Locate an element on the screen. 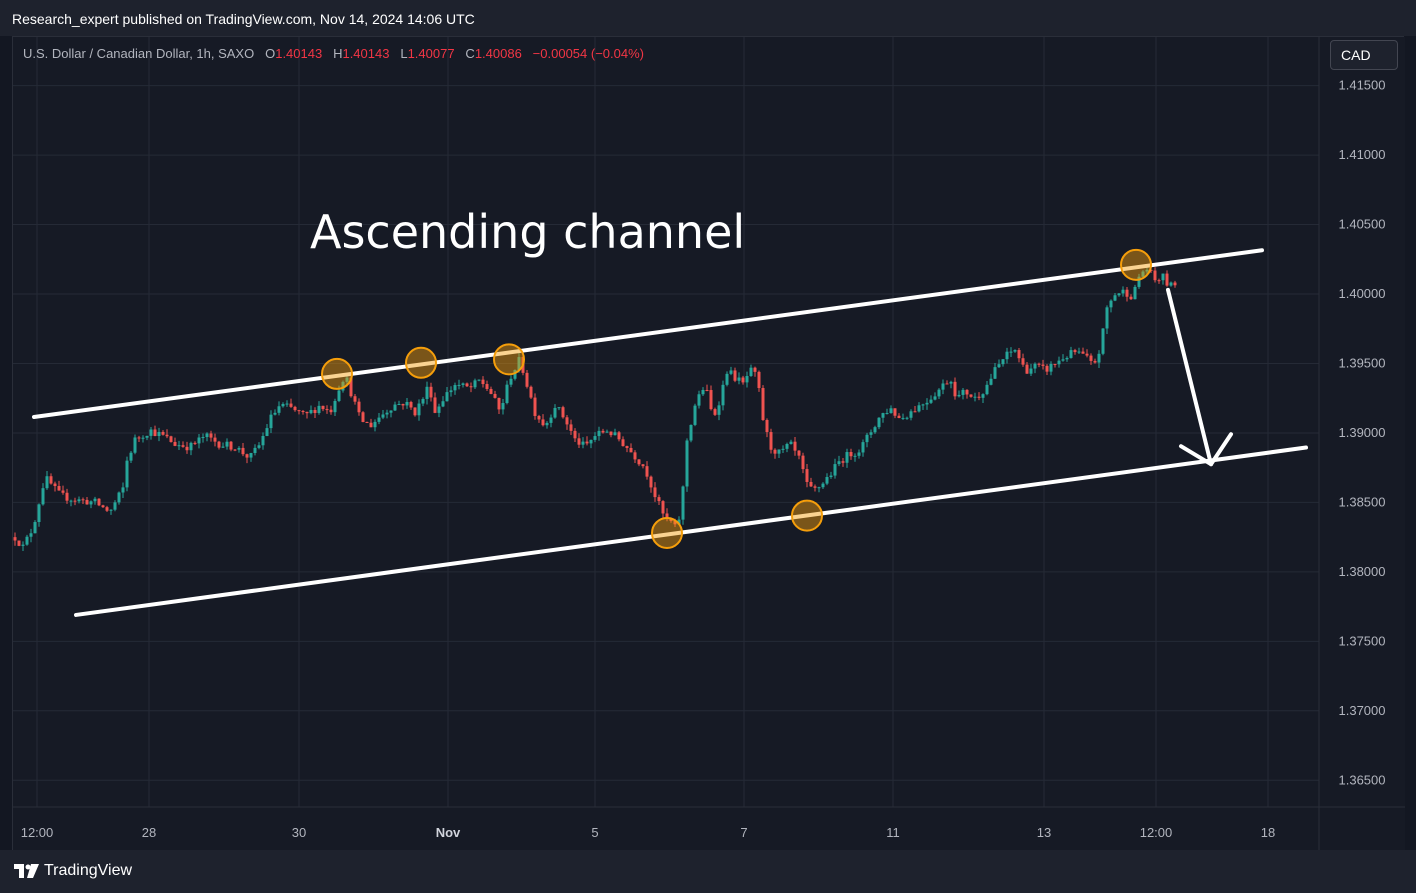 This screenshot has width=1416, height=893. top-bar is located at coordinates (708, 18).